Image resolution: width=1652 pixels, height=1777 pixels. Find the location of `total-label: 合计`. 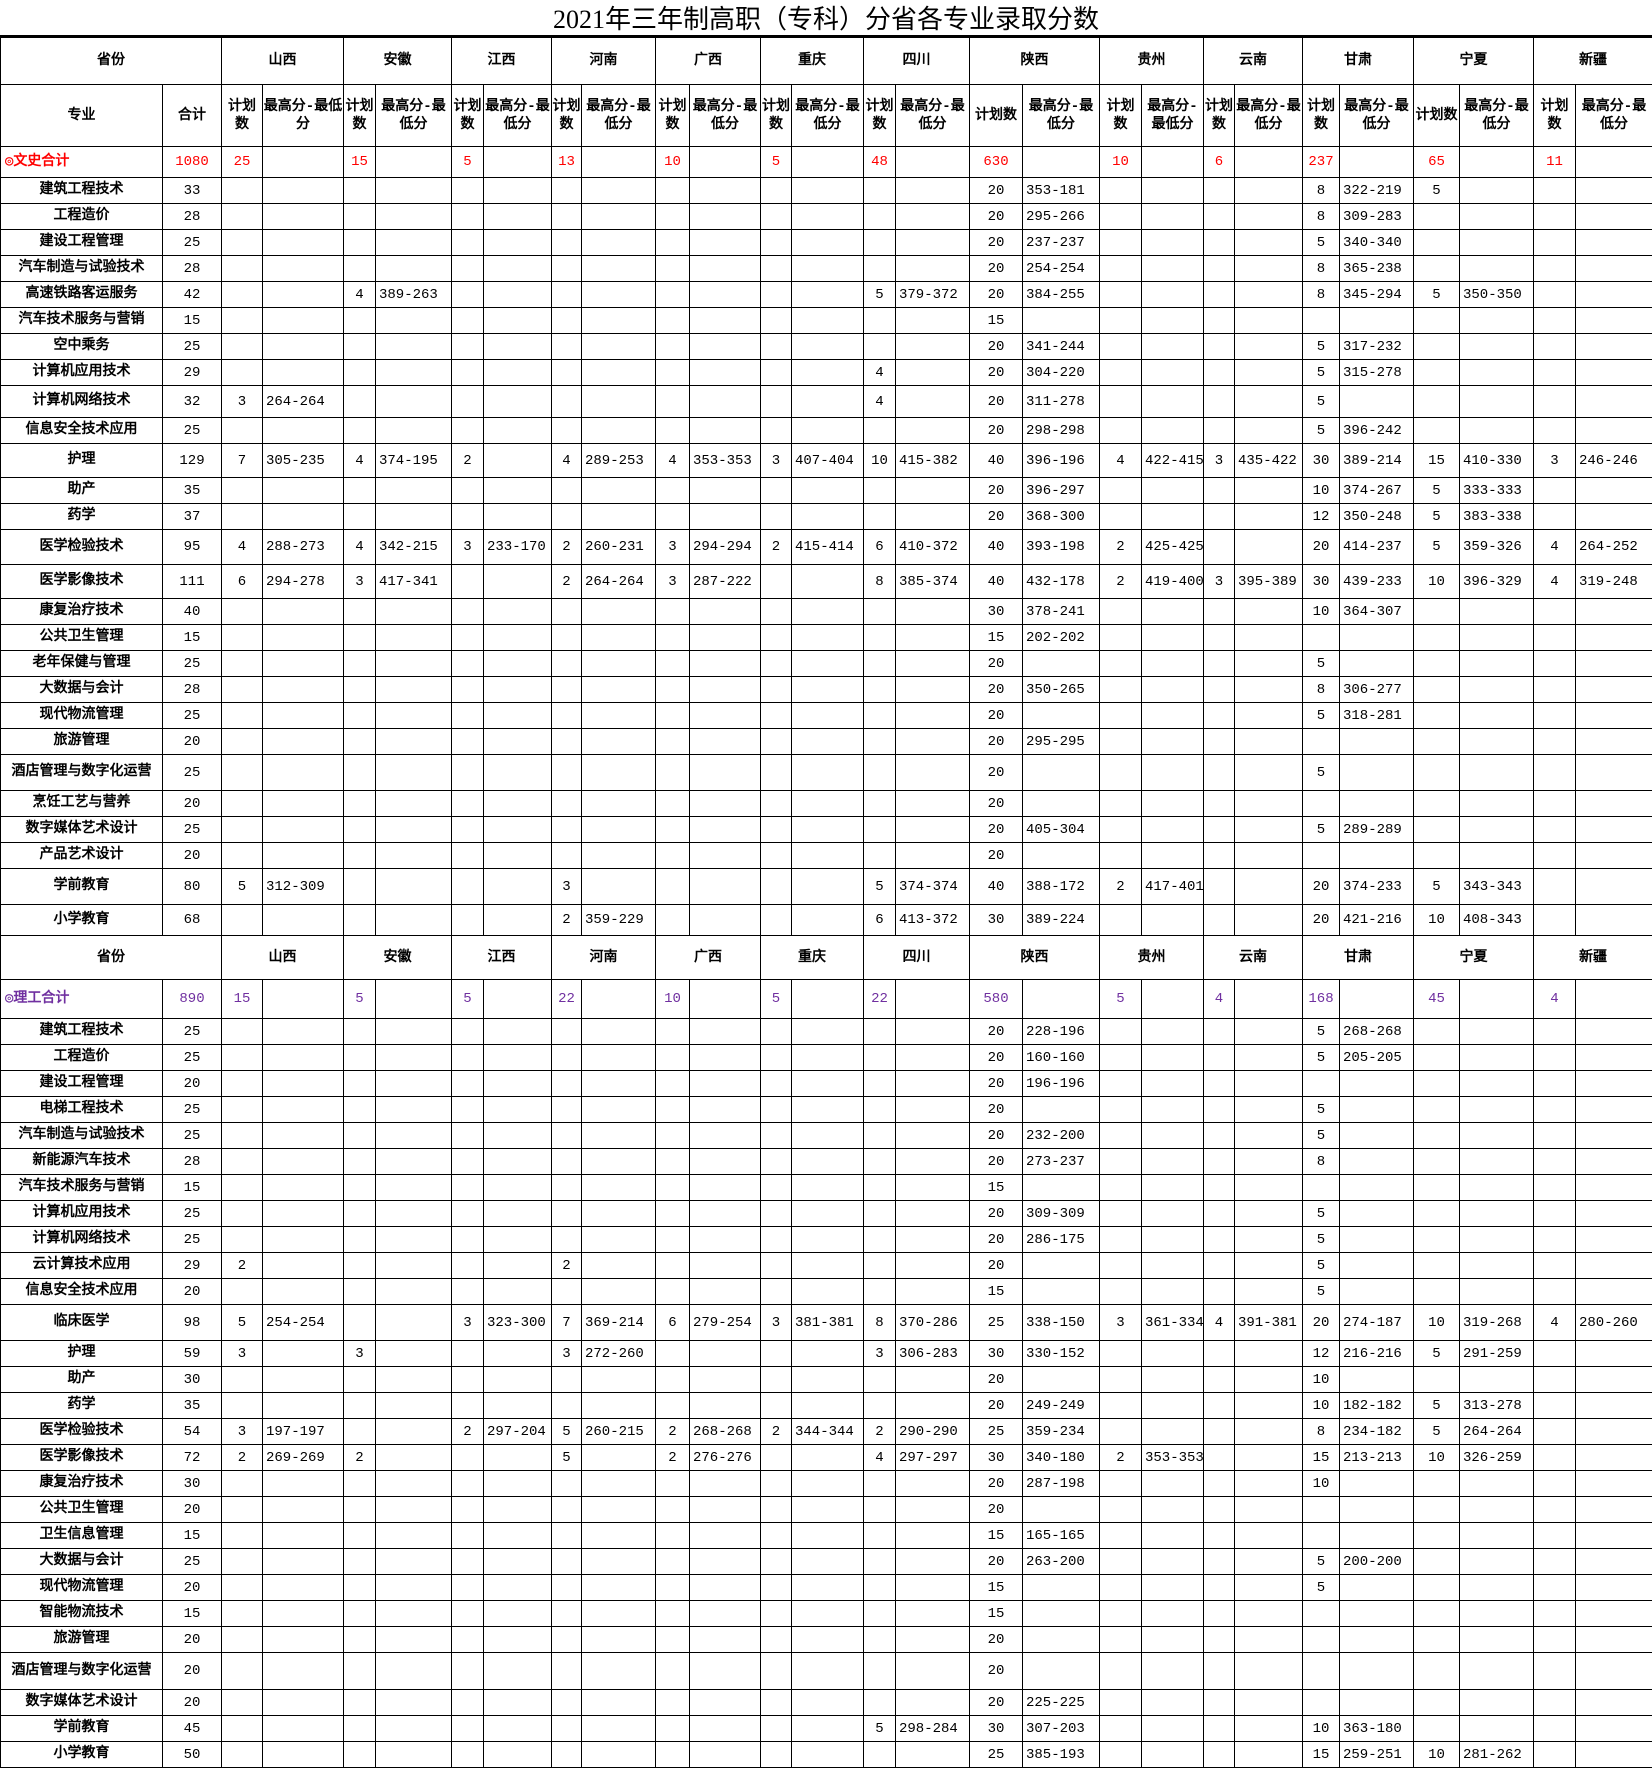

total-label: 合计 is located at coordinates (192, 115).